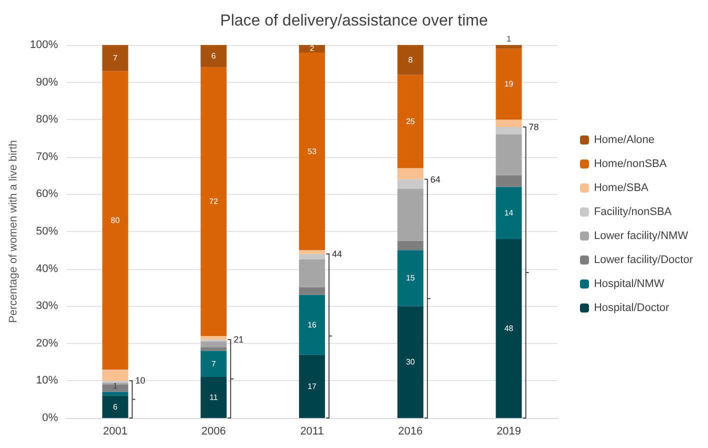 The image size is (708, 448). What do you see at coordinates (14, 231) in the screenshot?
I see `y-axis-title: Percentage of women with a live birth` at bounding box center [14, 231].